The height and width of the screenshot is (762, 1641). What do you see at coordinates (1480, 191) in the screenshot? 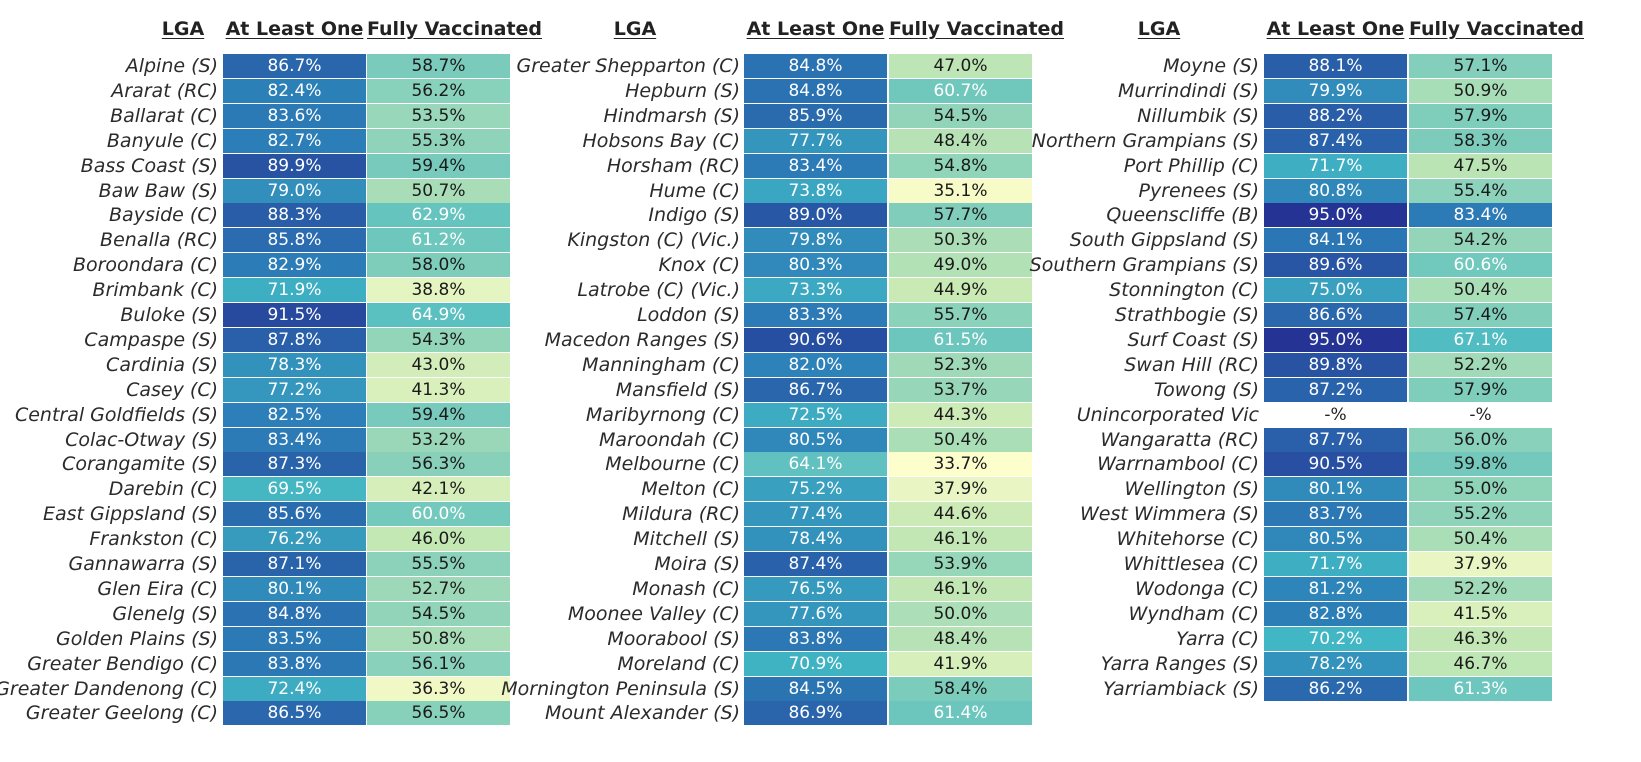
I see `fully-vaccinated-cell: 55.4%` at bounding box center [1480, 191].